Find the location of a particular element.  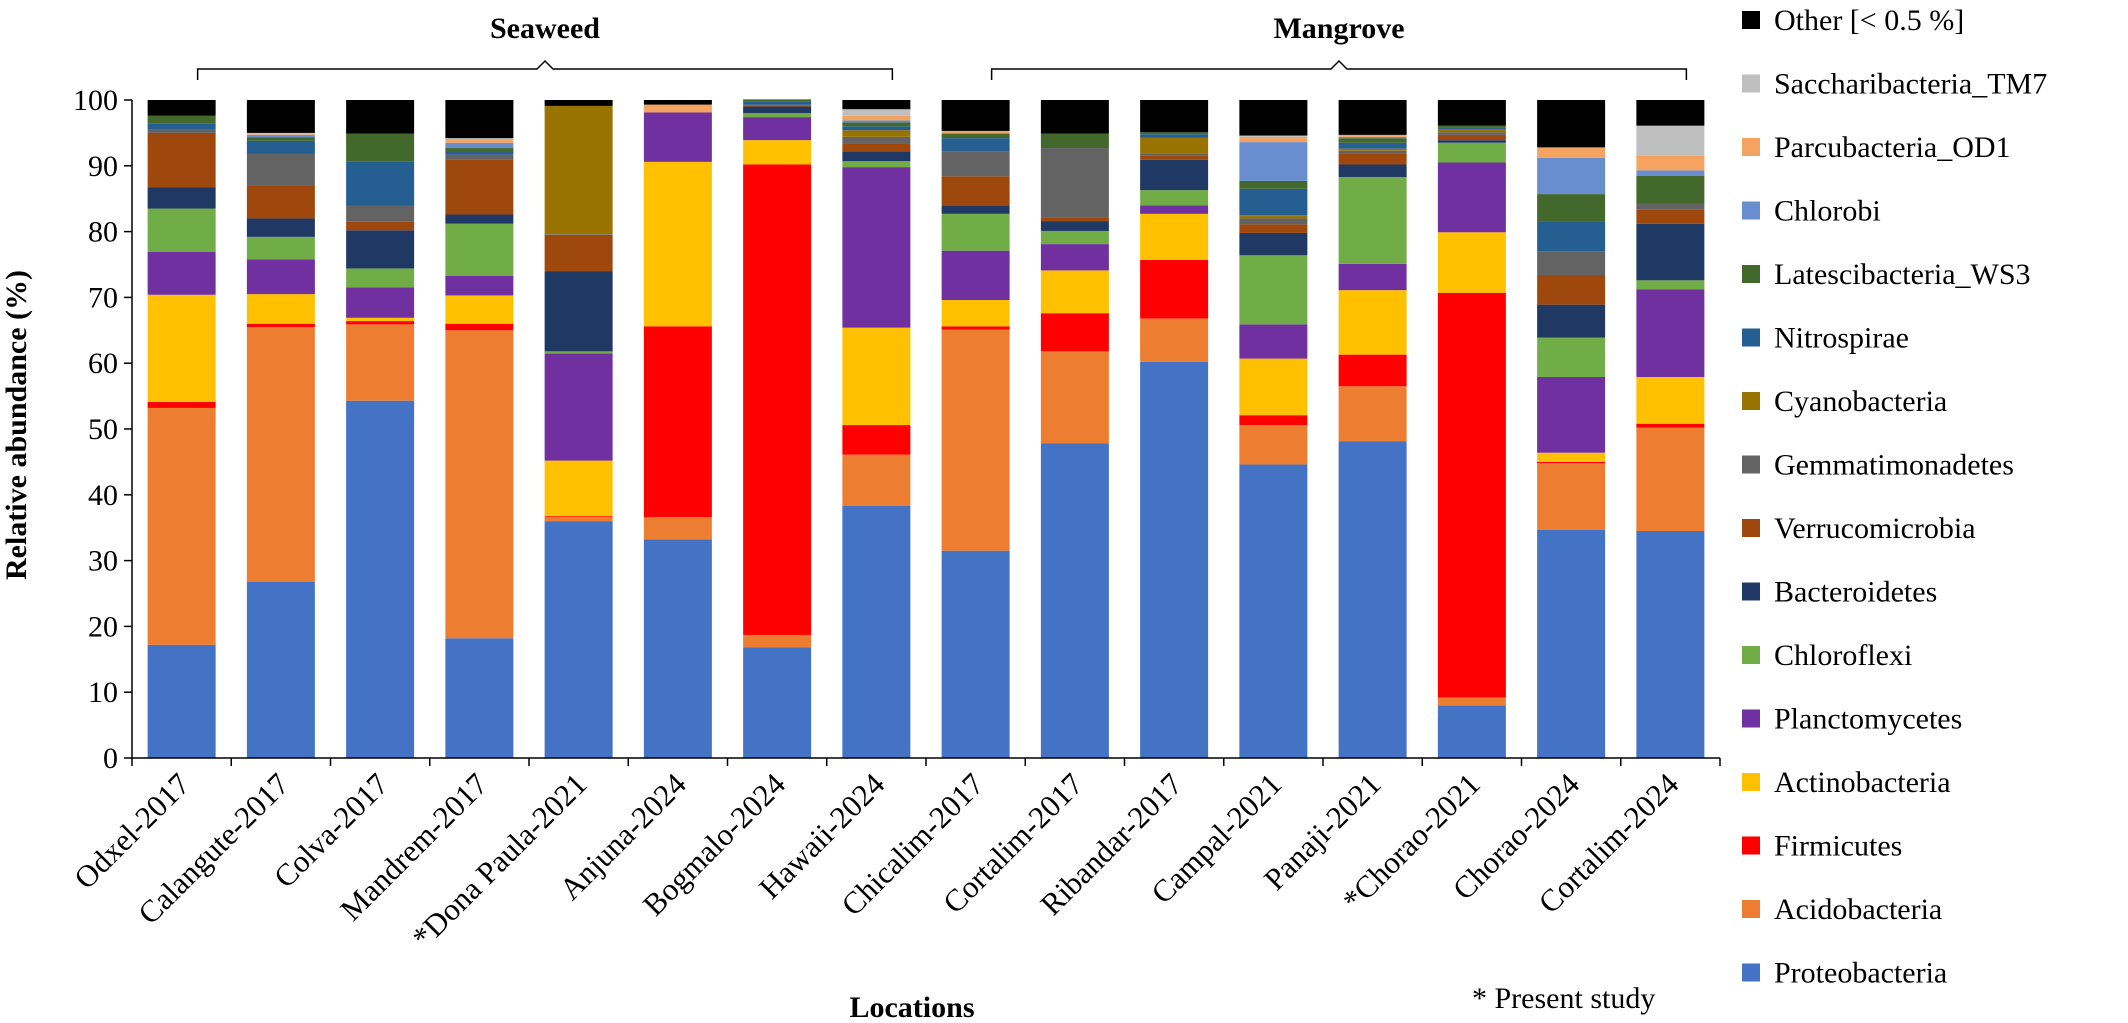

legend-label: Cyanobacteria is located at coordinates (1860, 401).